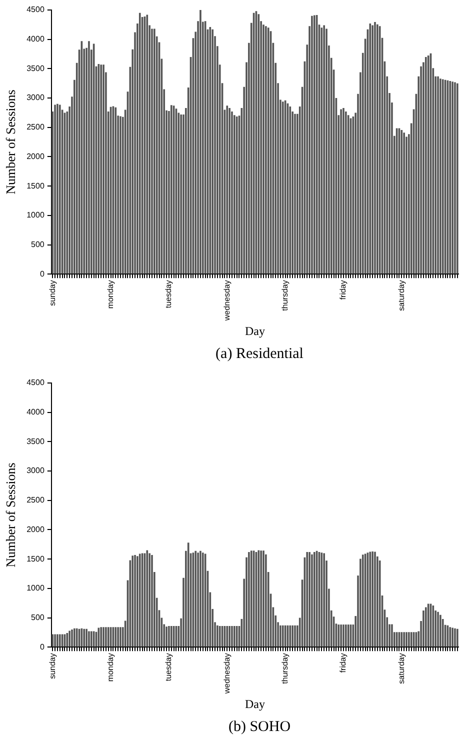 This screenshot has height=752, width=469. What do you see at coordinates (259, 727) in the screenshot?
I see `text: (b) SOHO` at bounding box center [259, 727].